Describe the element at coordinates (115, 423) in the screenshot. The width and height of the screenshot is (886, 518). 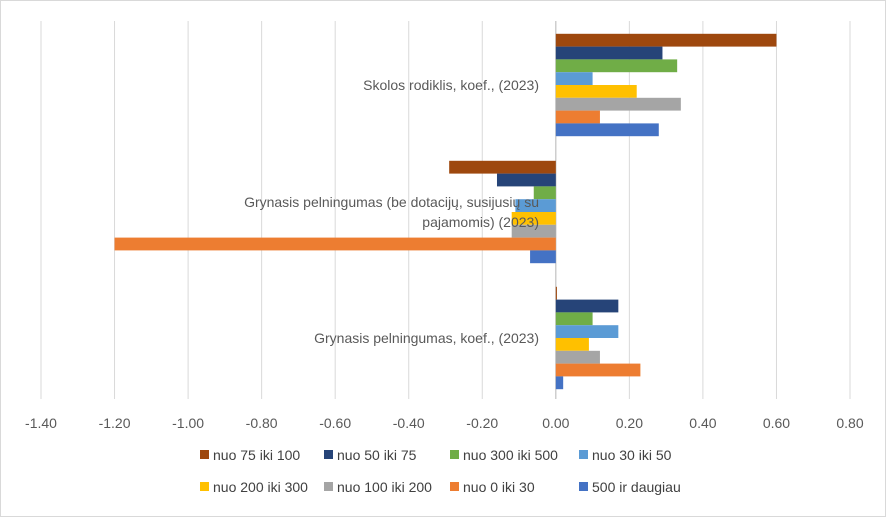
I see `x-tick-label: -1.20` at that location.